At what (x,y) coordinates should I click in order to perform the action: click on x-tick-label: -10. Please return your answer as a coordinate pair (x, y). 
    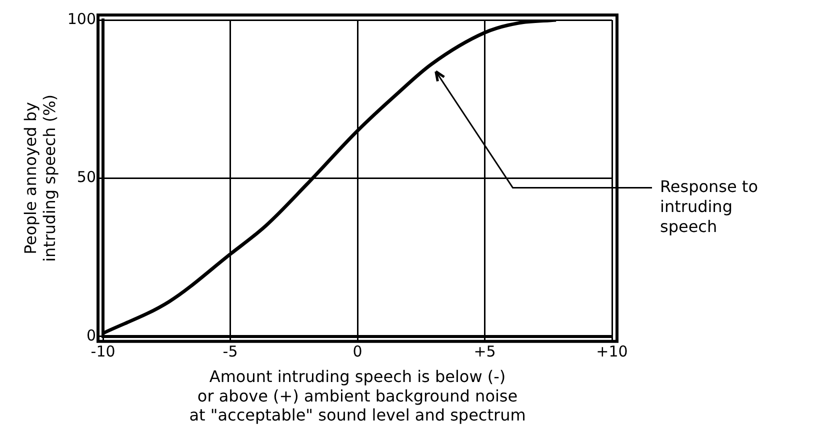
    Looking at the image, I should click on (103, 351).